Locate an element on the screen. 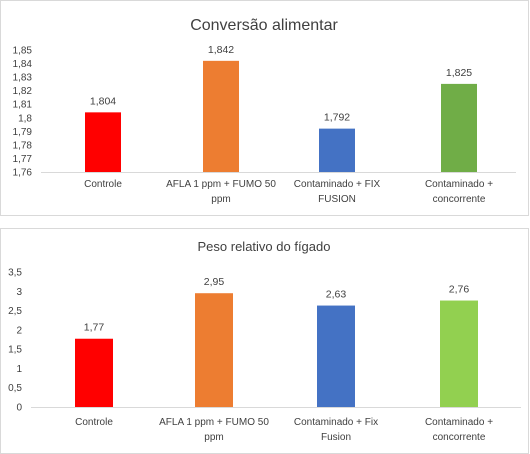 The height and width of the screenshot is (454, 530). y-tick-label: 1,81 is located at coordinates (23, 105).